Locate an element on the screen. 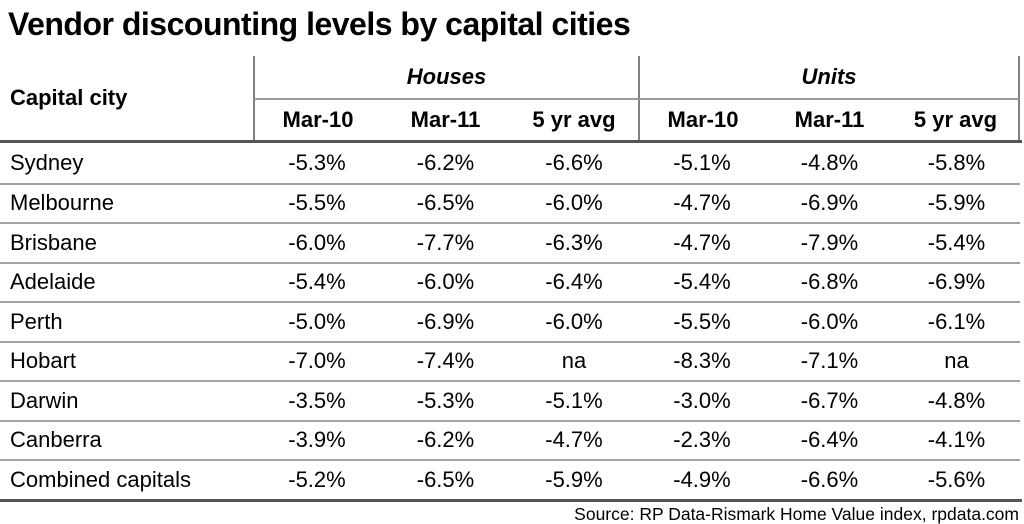 Image resolution: width=1024 pixels, height=524 pixels. row-city: Sydney is located at coordinates (47, 162).